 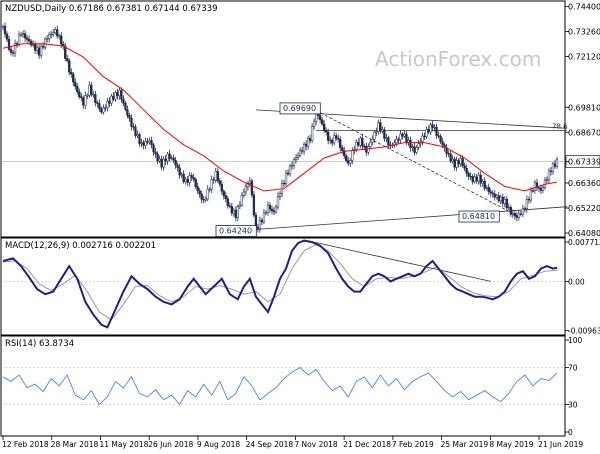 What do you see at coordinates (402, 261) in the screenshot?
I see `macd-trendline` at bounding box center [402, 261].